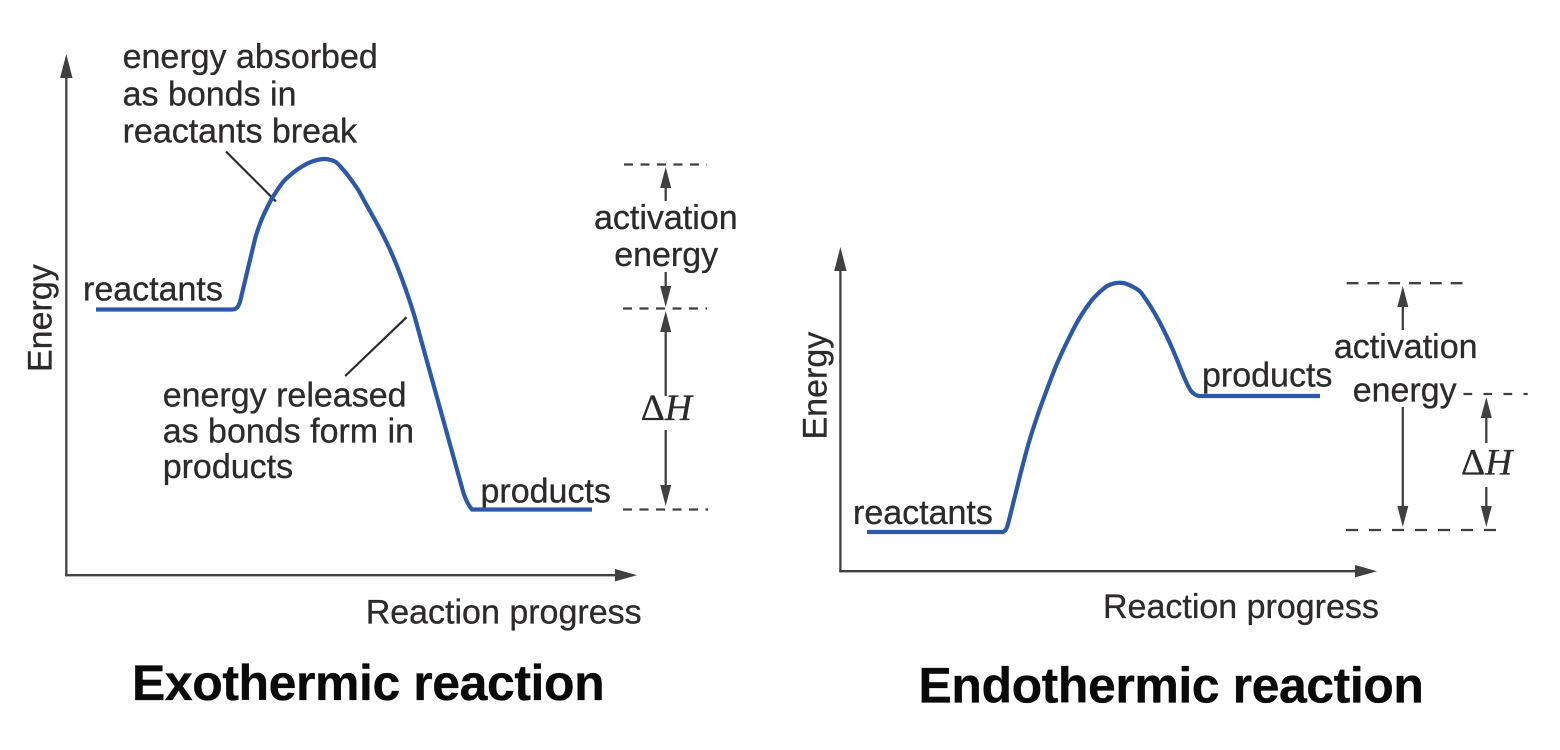 This screenshot has height=750, width=1560. I want to click on svg-text: as bonds in, so click(210, 94).